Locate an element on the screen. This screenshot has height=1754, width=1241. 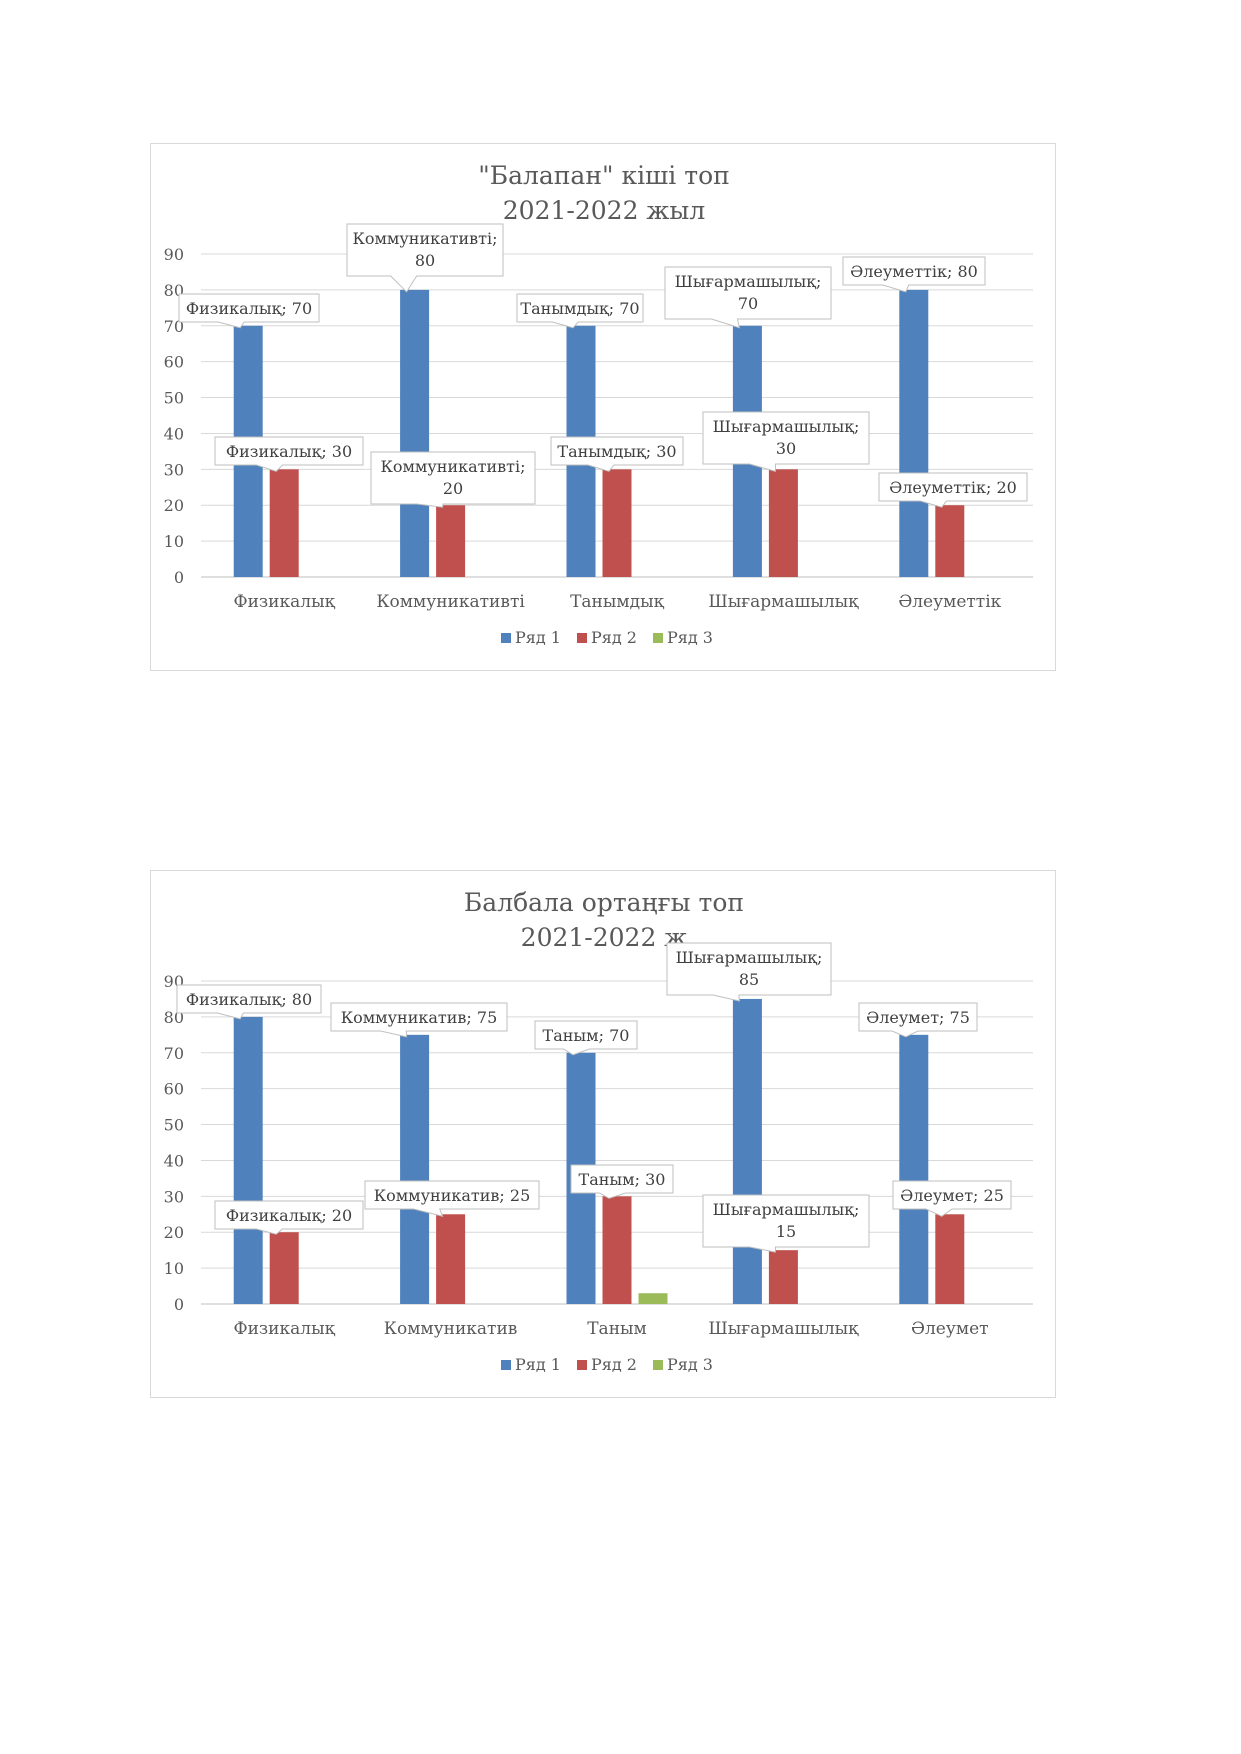
data-label: Таным; 30 is located at coordinates (622, 1179).